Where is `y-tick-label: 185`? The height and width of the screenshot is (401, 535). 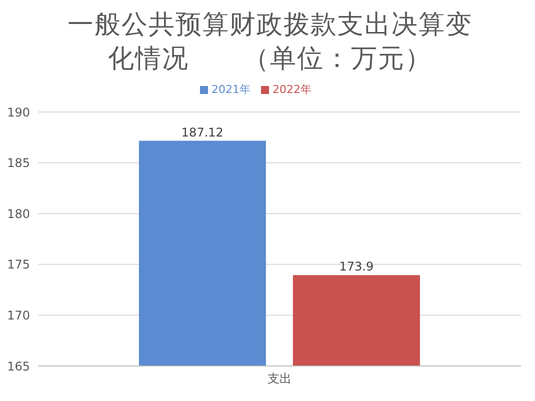 y-tick-label: 185 is located at coordinates (18, 163).